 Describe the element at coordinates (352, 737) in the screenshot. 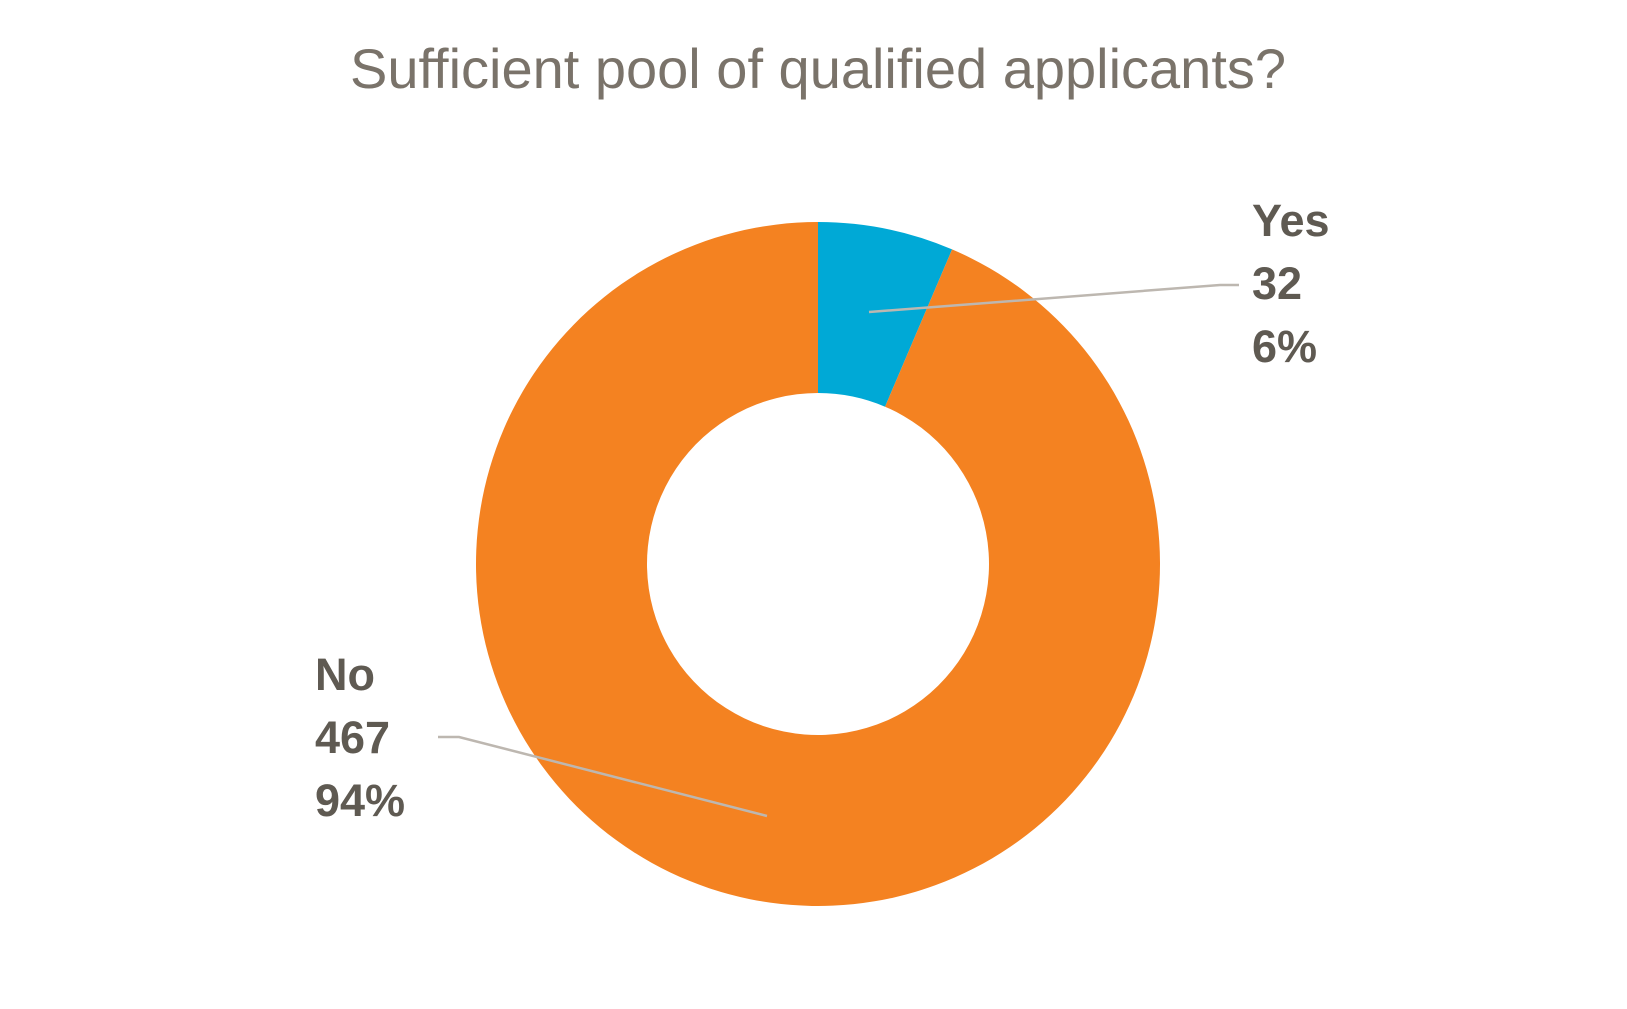

I see `data-label-value: 467` at that location.